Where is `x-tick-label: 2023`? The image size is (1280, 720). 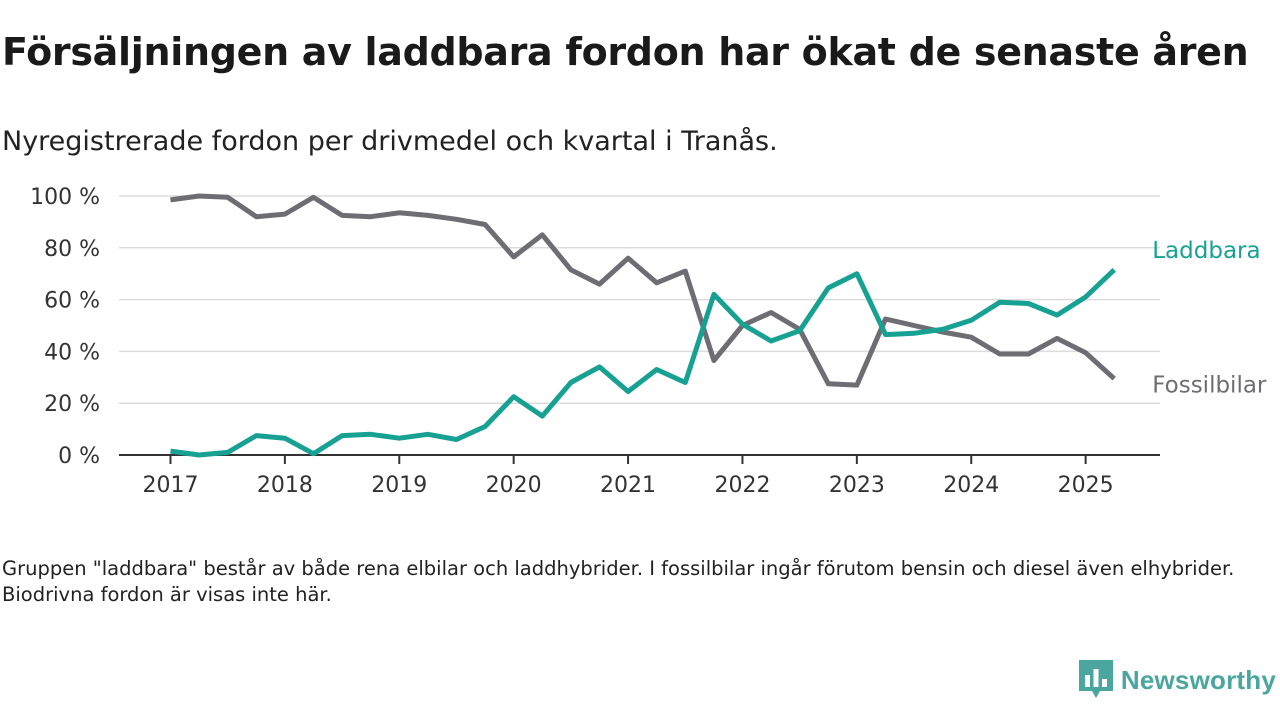 x-tick-label: 2023 is located at coordinates (857, 485).